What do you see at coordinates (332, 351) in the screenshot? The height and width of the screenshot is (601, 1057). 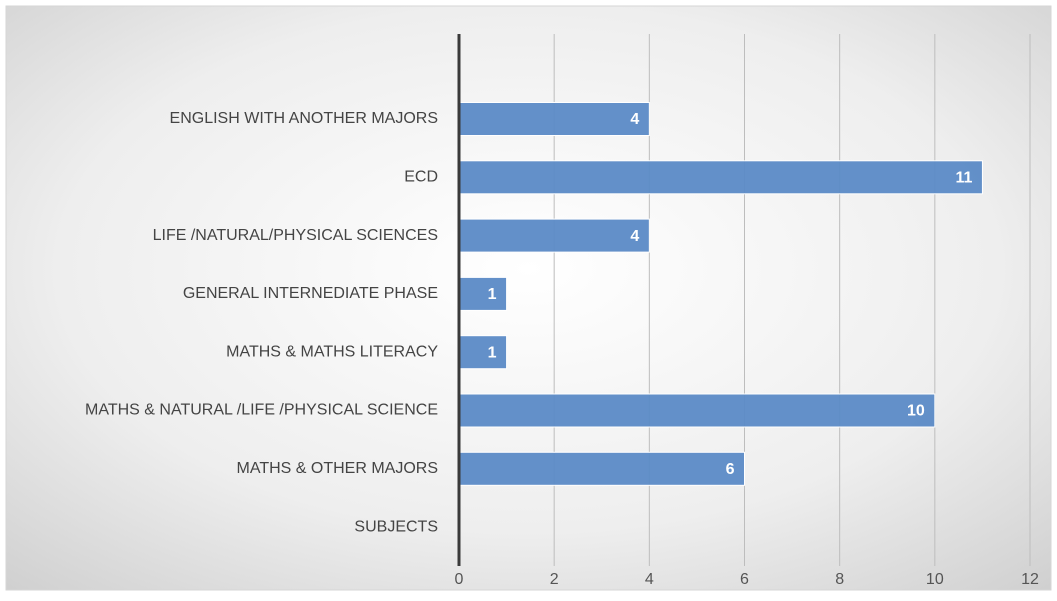 I see `category-label: MATHS & MATHS LITERACY` at bounding box center [332, 351].